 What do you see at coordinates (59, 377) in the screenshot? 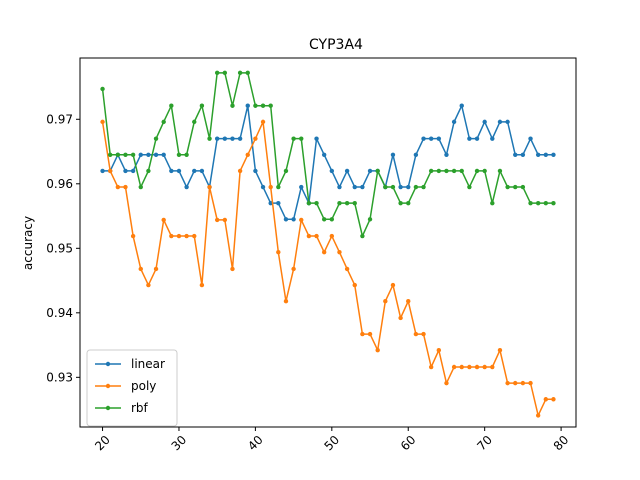
I see `y-tick-label: 0.93` at bounding box center [59, 377].